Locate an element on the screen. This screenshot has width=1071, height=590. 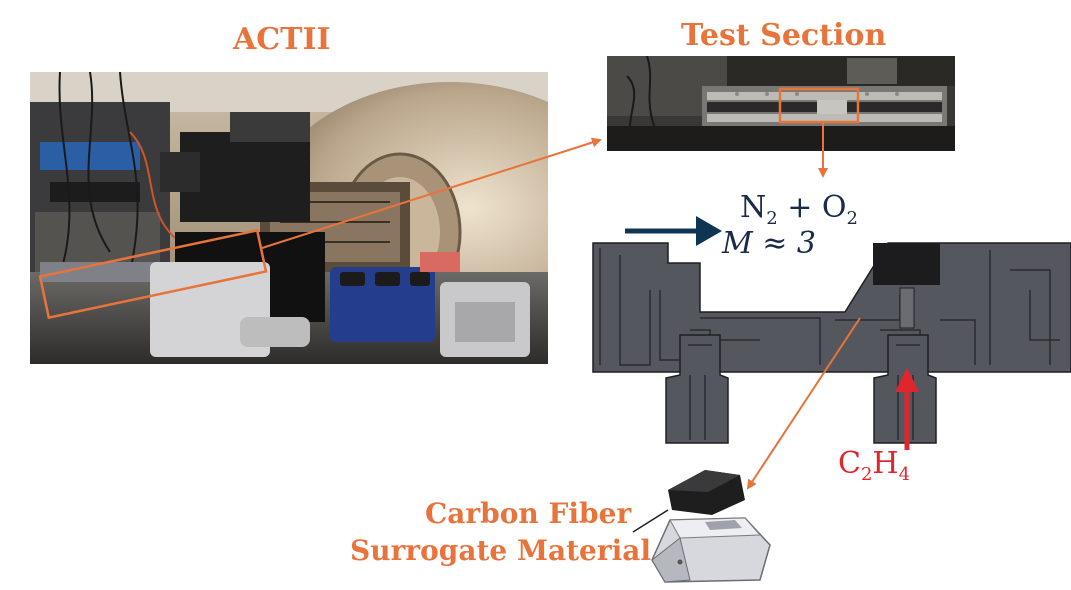
test-section-title: Test Section is located at coordinates (784, 35).